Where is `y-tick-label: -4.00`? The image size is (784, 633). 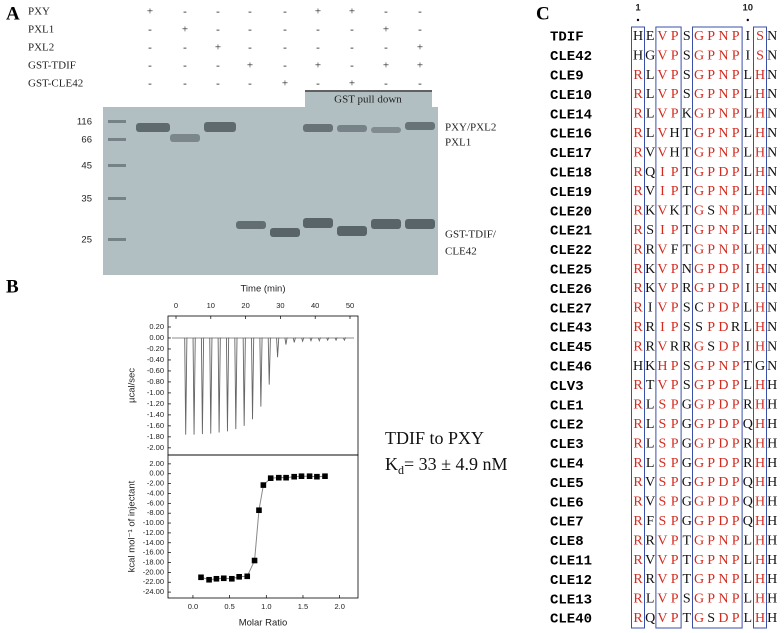
y-tick-label: -4.00 is located at coordinates (155, 492).